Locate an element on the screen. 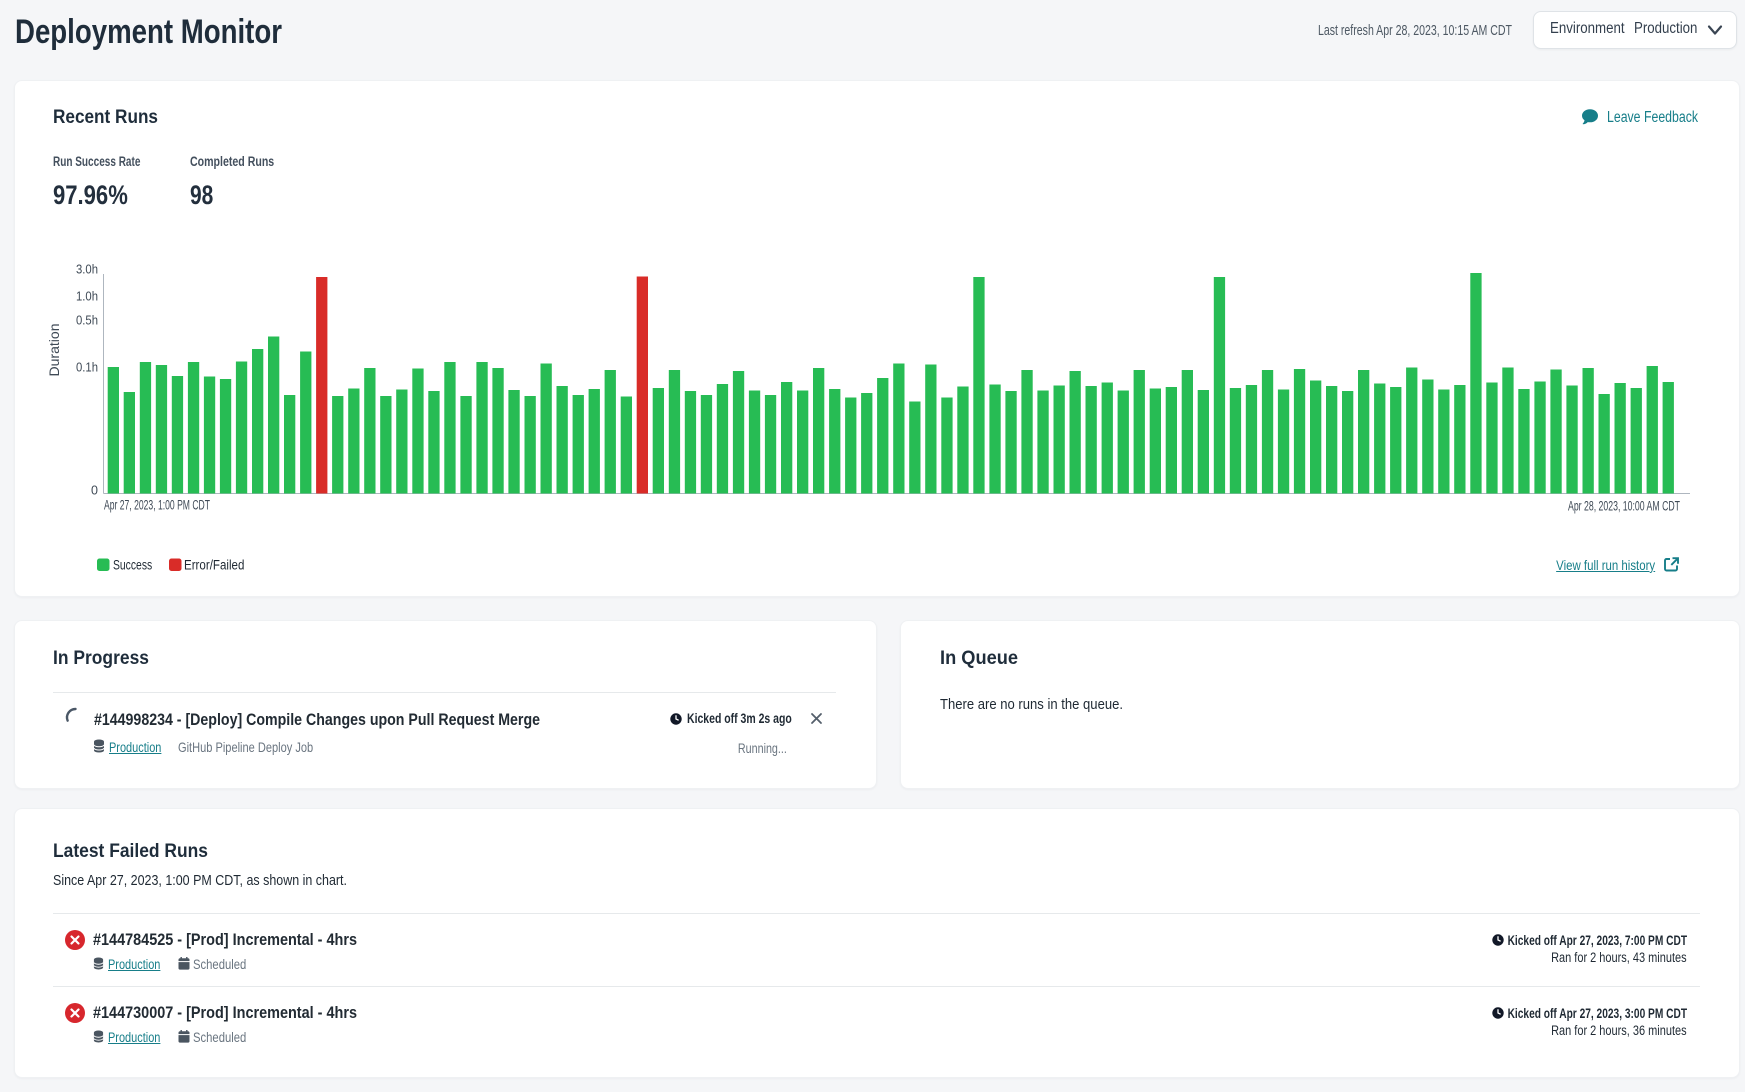  svg-text: Error/Failed is located at coordinates (214, 565).